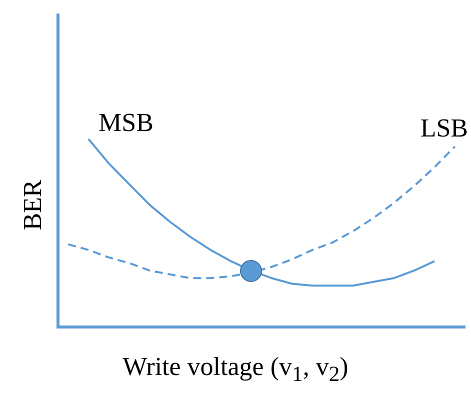 The image size is (471, 407). What do you see at coordinates (126, 122) in the screenshot?
I see `series-label: MSB` at bounding box center [126, 122].